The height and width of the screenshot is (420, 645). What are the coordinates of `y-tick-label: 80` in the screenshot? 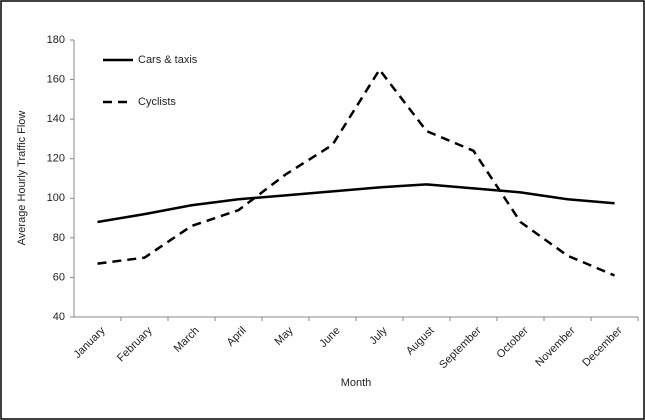 It's located at (59, 238).